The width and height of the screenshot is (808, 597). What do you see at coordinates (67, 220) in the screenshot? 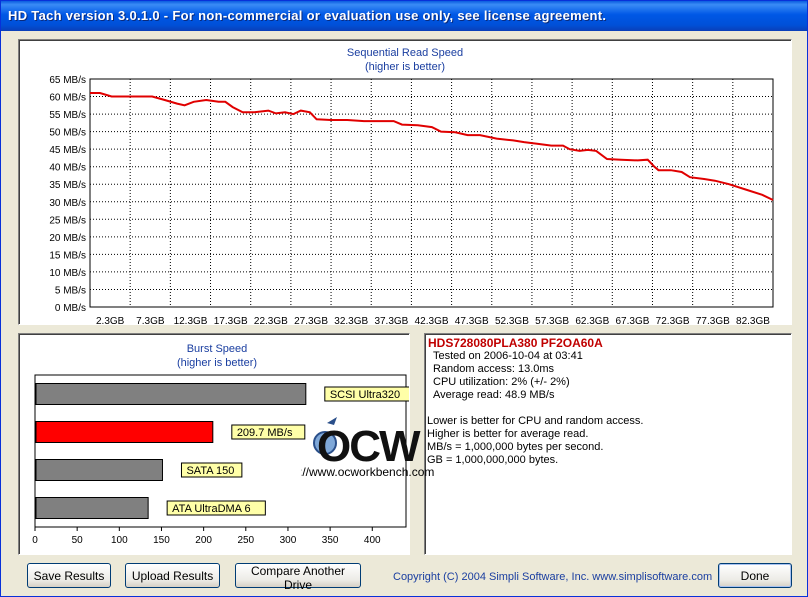
I see `y-tick-label: 25 MB/s` at bounding box center [67, 220].